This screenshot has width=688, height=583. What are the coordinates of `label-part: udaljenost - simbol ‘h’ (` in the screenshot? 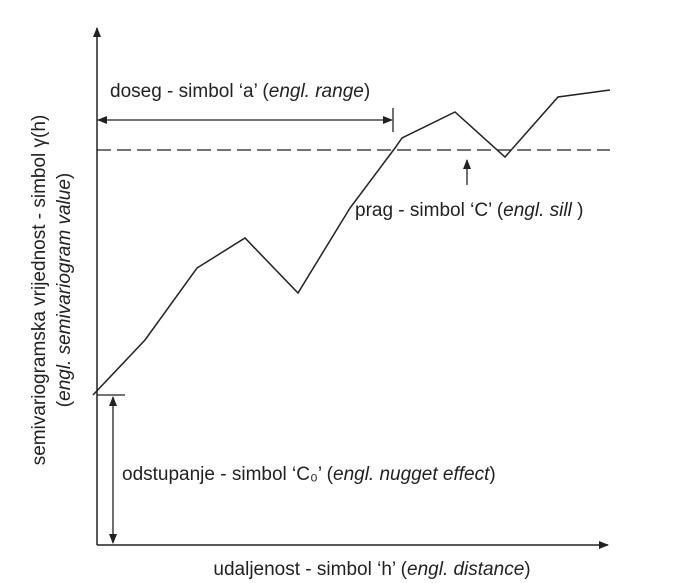 It's located at (310, 569).